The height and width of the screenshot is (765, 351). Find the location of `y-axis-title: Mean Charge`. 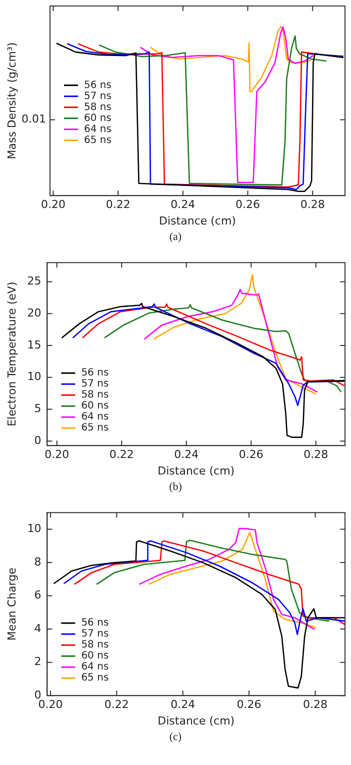

y-axis-title: Mean Charge is located at coordinates (11, 604).